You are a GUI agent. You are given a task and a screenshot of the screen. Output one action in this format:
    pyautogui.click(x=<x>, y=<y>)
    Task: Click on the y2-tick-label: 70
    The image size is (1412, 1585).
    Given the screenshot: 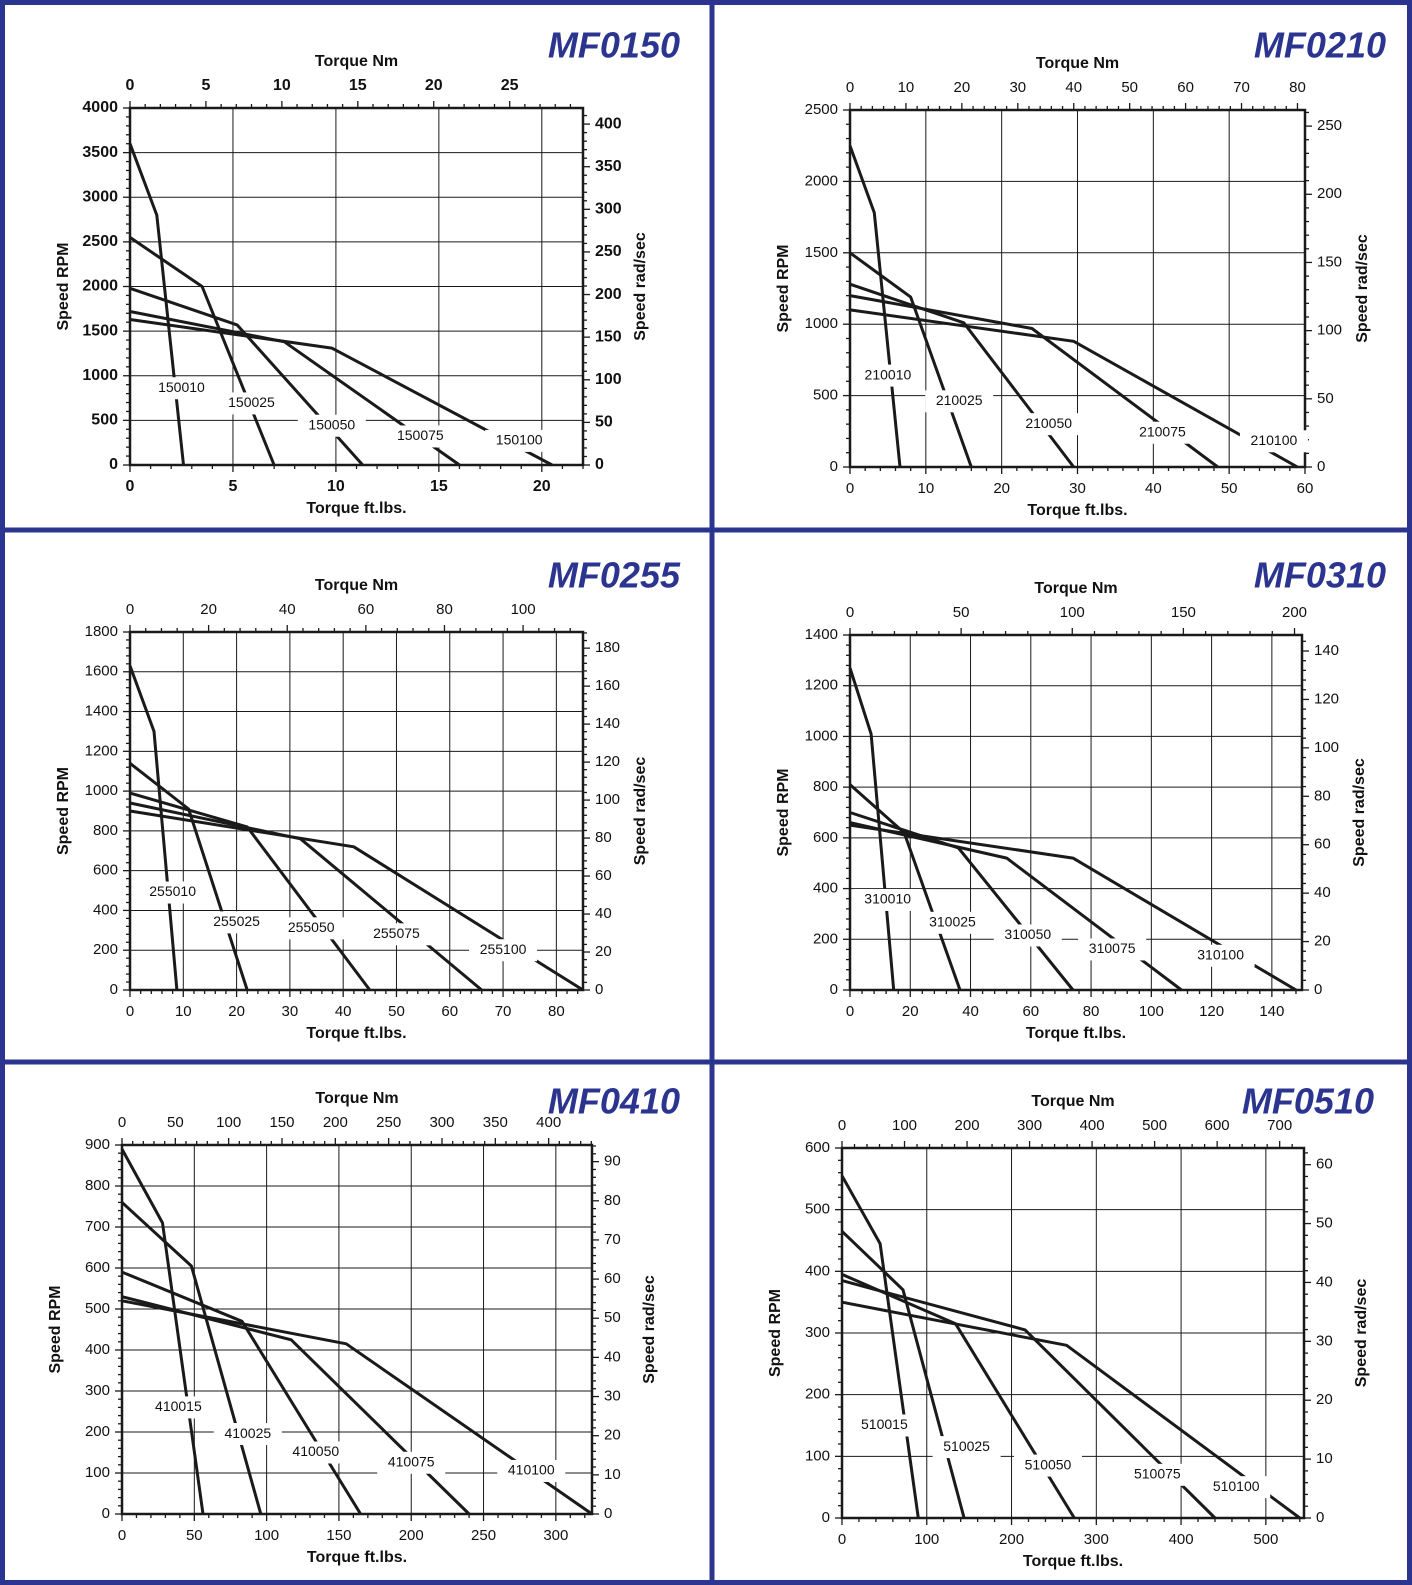 What is the action you would take?
    pyautogui.click(x=612, y=1239)
    